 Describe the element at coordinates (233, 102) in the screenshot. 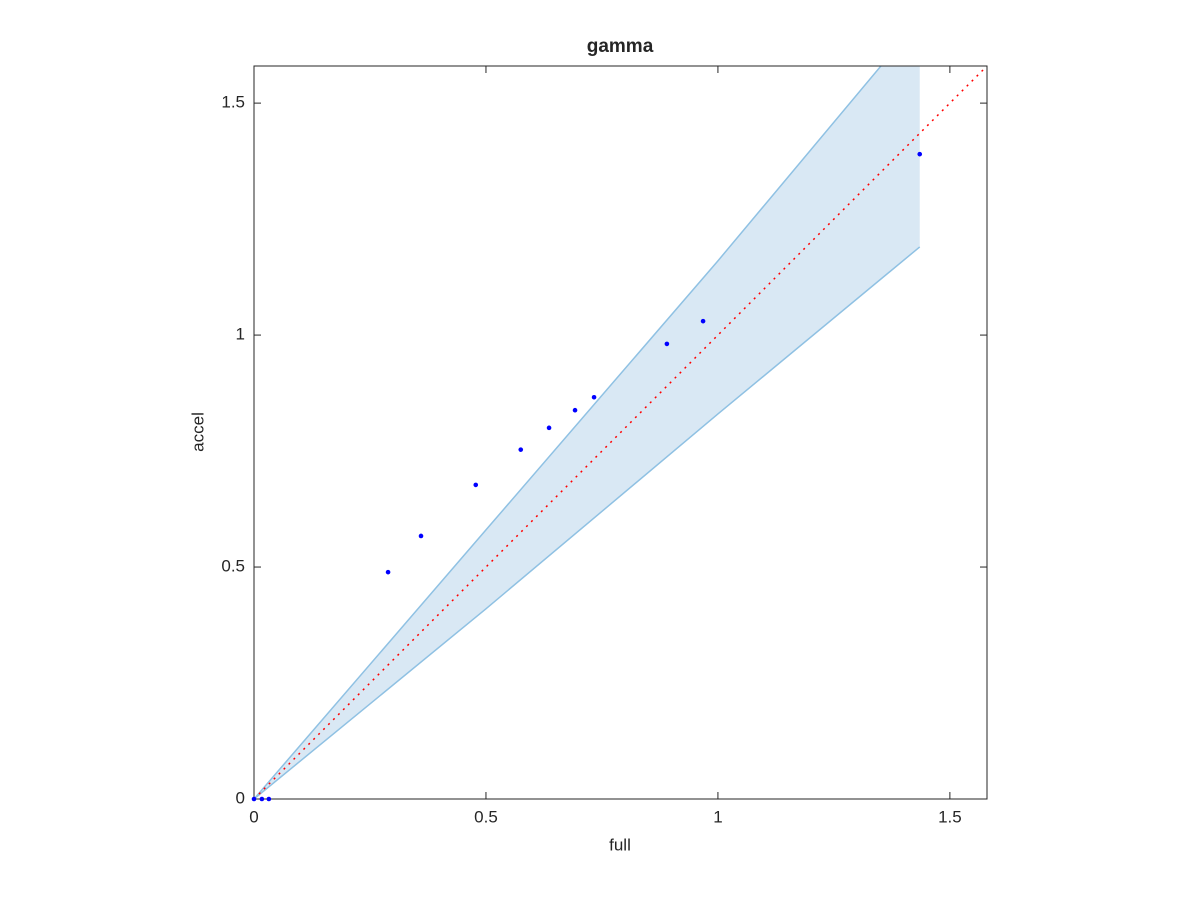

I see `y-tick-label: 1.5` at that location.